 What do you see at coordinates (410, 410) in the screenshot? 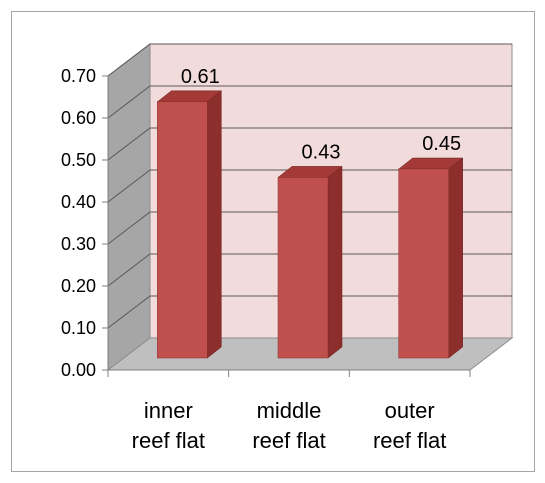
I see `x-tick-label: outer` at bounding box center [410, 410].